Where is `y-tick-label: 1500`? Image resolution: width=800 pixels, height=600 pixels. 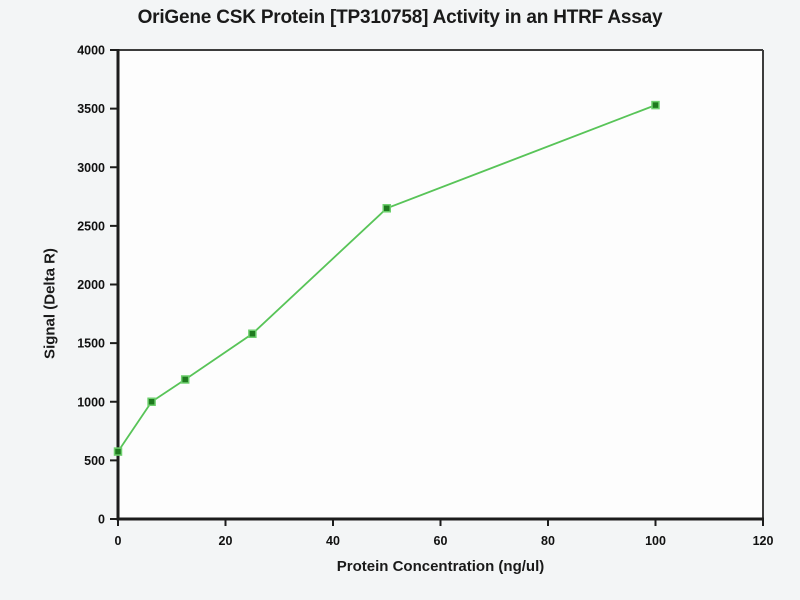
y-tick-label: 1500 is located at coordinates (91, 344).